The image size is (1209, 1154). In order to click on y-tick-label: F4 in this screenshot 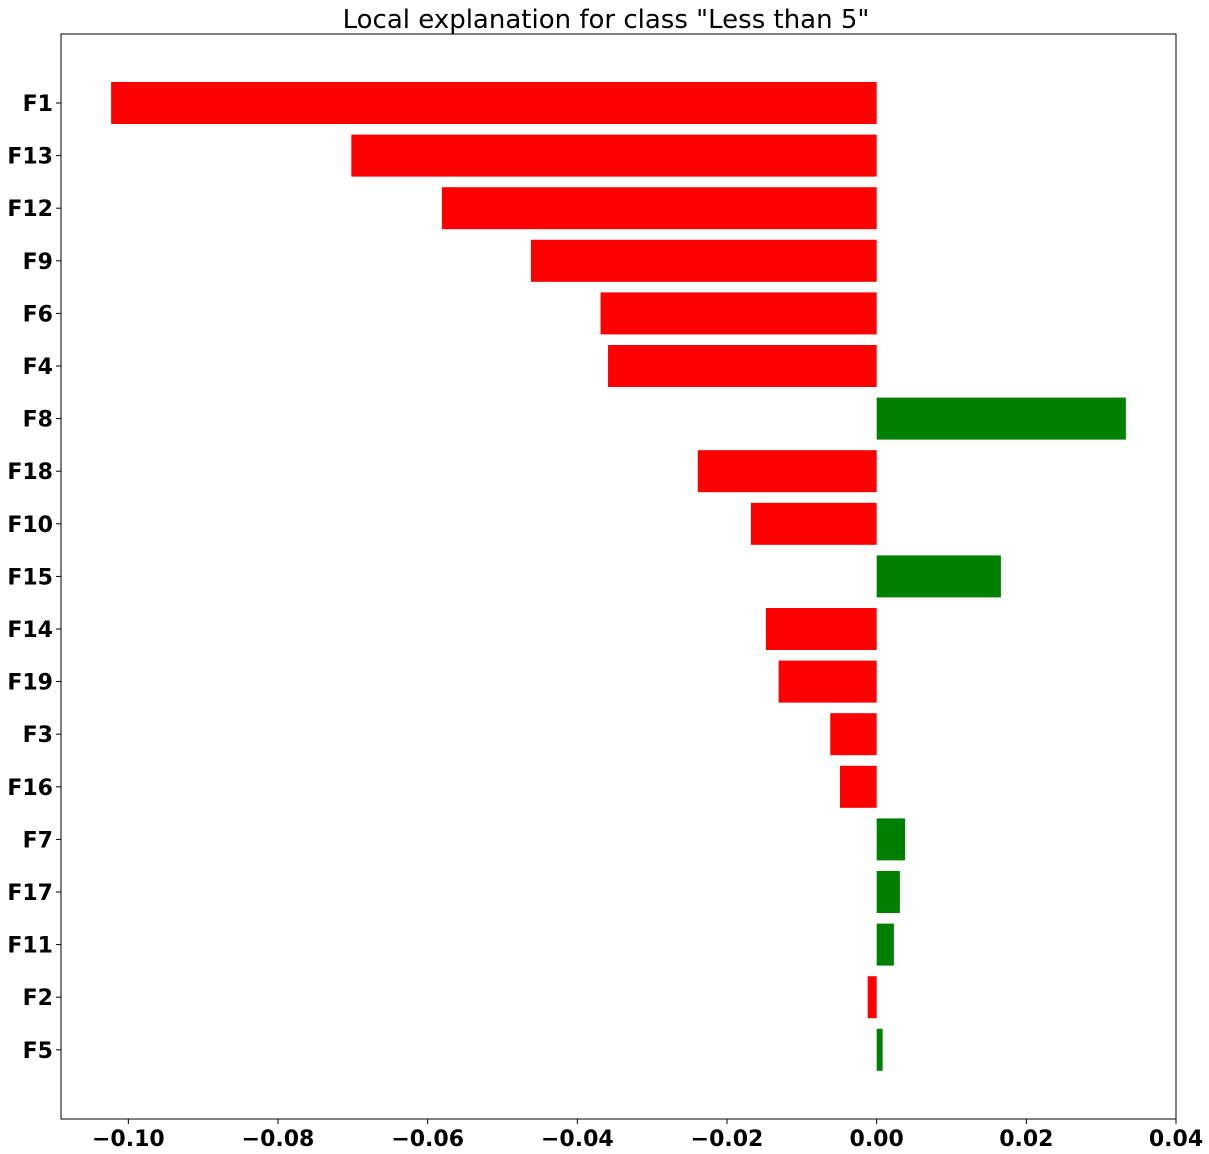, I will do `click(38, 367)`.